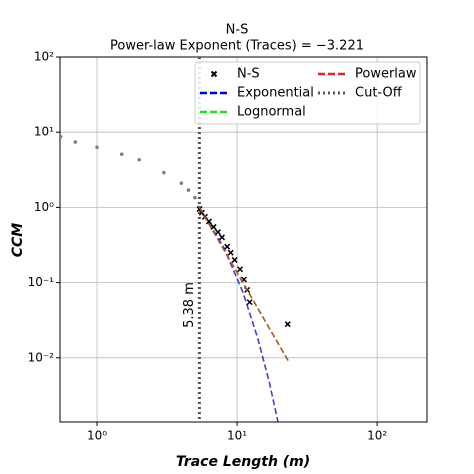  What do you see at coordinates (44, 132) in the screenshot?
I see `y-tick-label: 10¹` at bounding box center [44, 132].